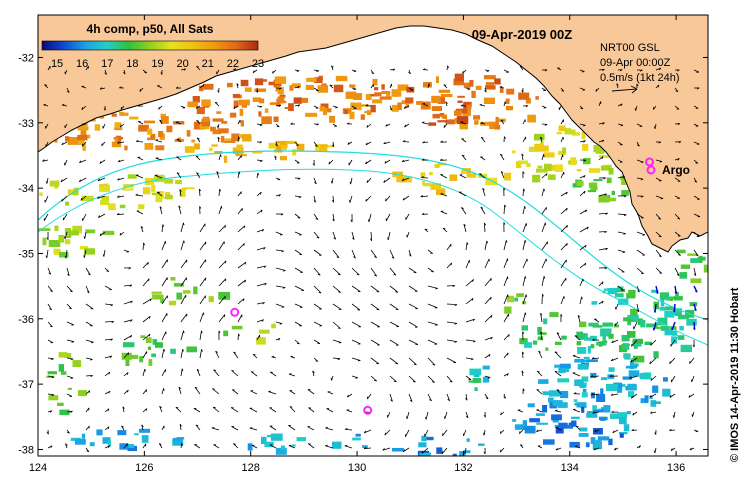 This screenshot has width=749, height=496. Describe the element at coordinates (157, 64) in the screenshot. I see `colorbar-tick-label: 19` at that location.